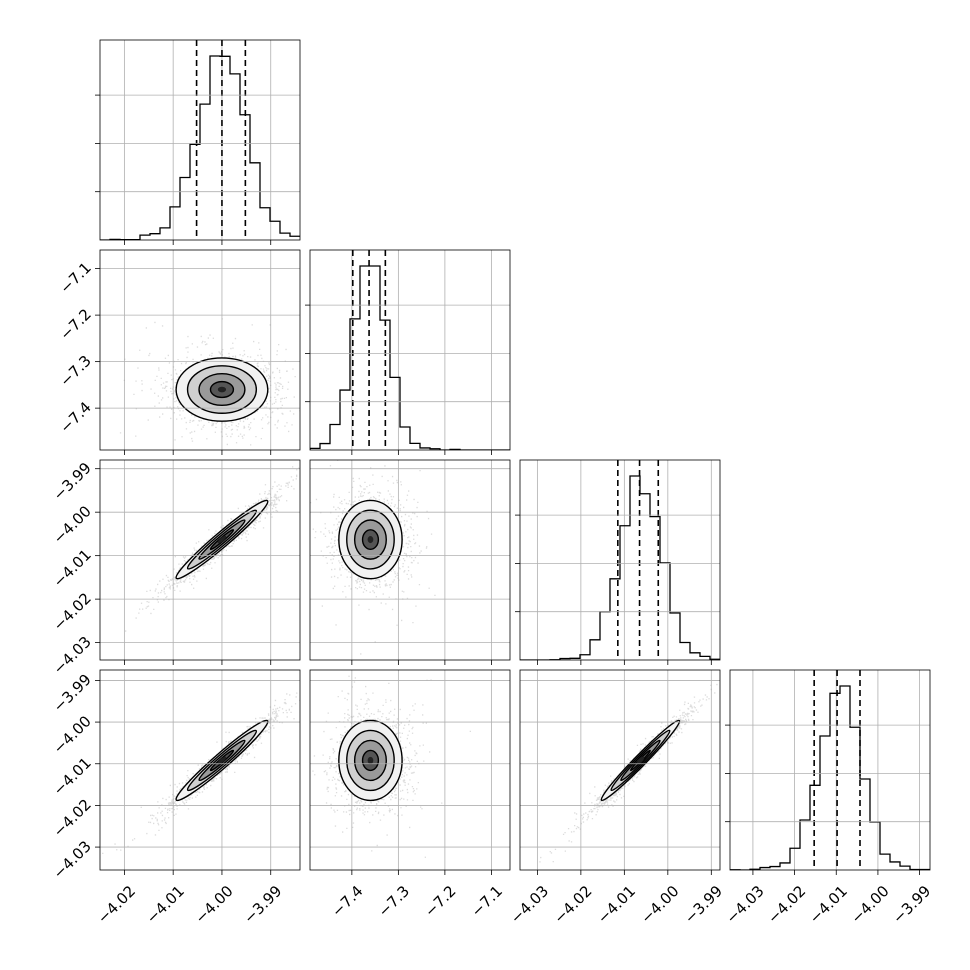 This screenshot has width=970, height=970. I want to click on panel-3-2: −4.03−4.02−4.01−4.00−3.99, so click(616, 798).